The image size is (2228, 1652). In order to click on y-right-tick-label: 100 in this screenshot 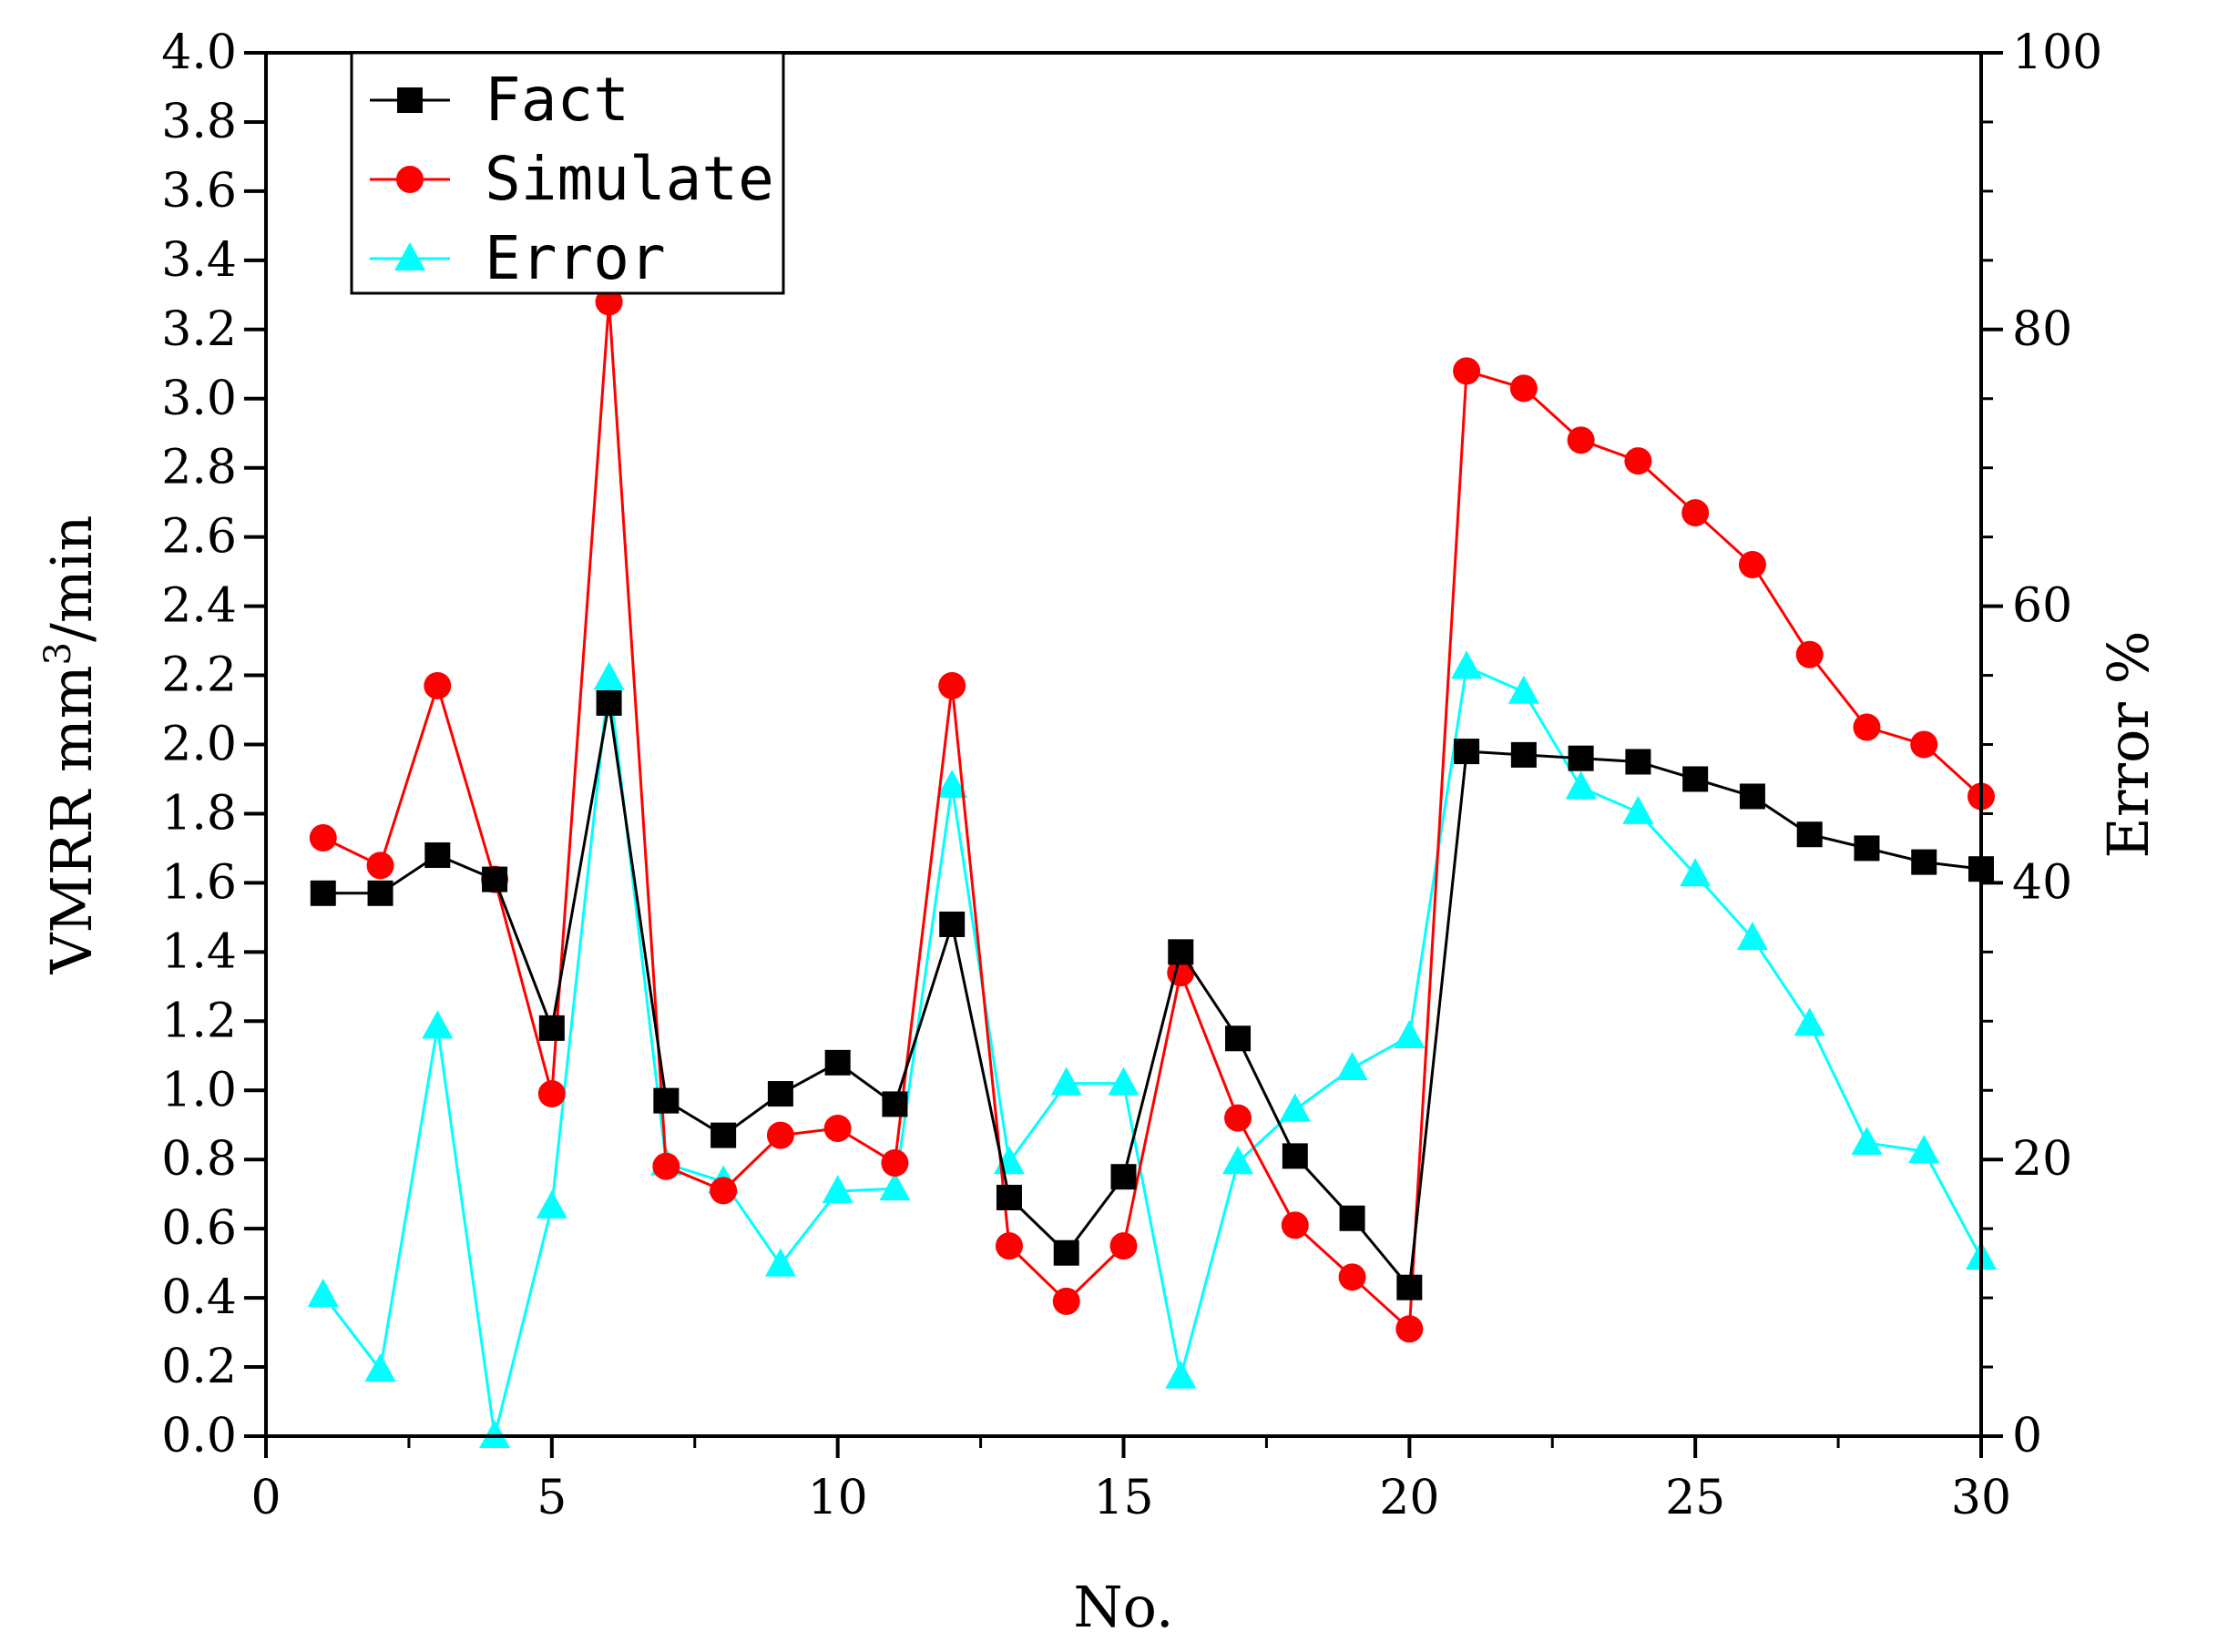, I will do `click(2057, 52)`.